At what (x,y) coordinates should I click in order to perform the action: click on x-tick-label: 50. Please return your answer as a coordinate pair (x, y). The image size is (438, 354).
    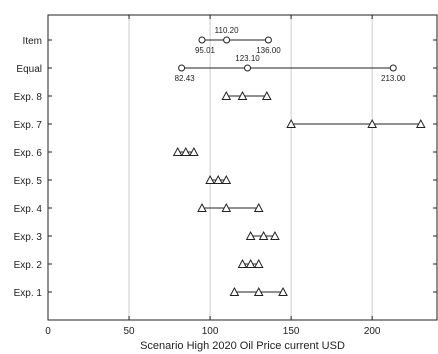
    Looking at the image, I should click on (129, 331).